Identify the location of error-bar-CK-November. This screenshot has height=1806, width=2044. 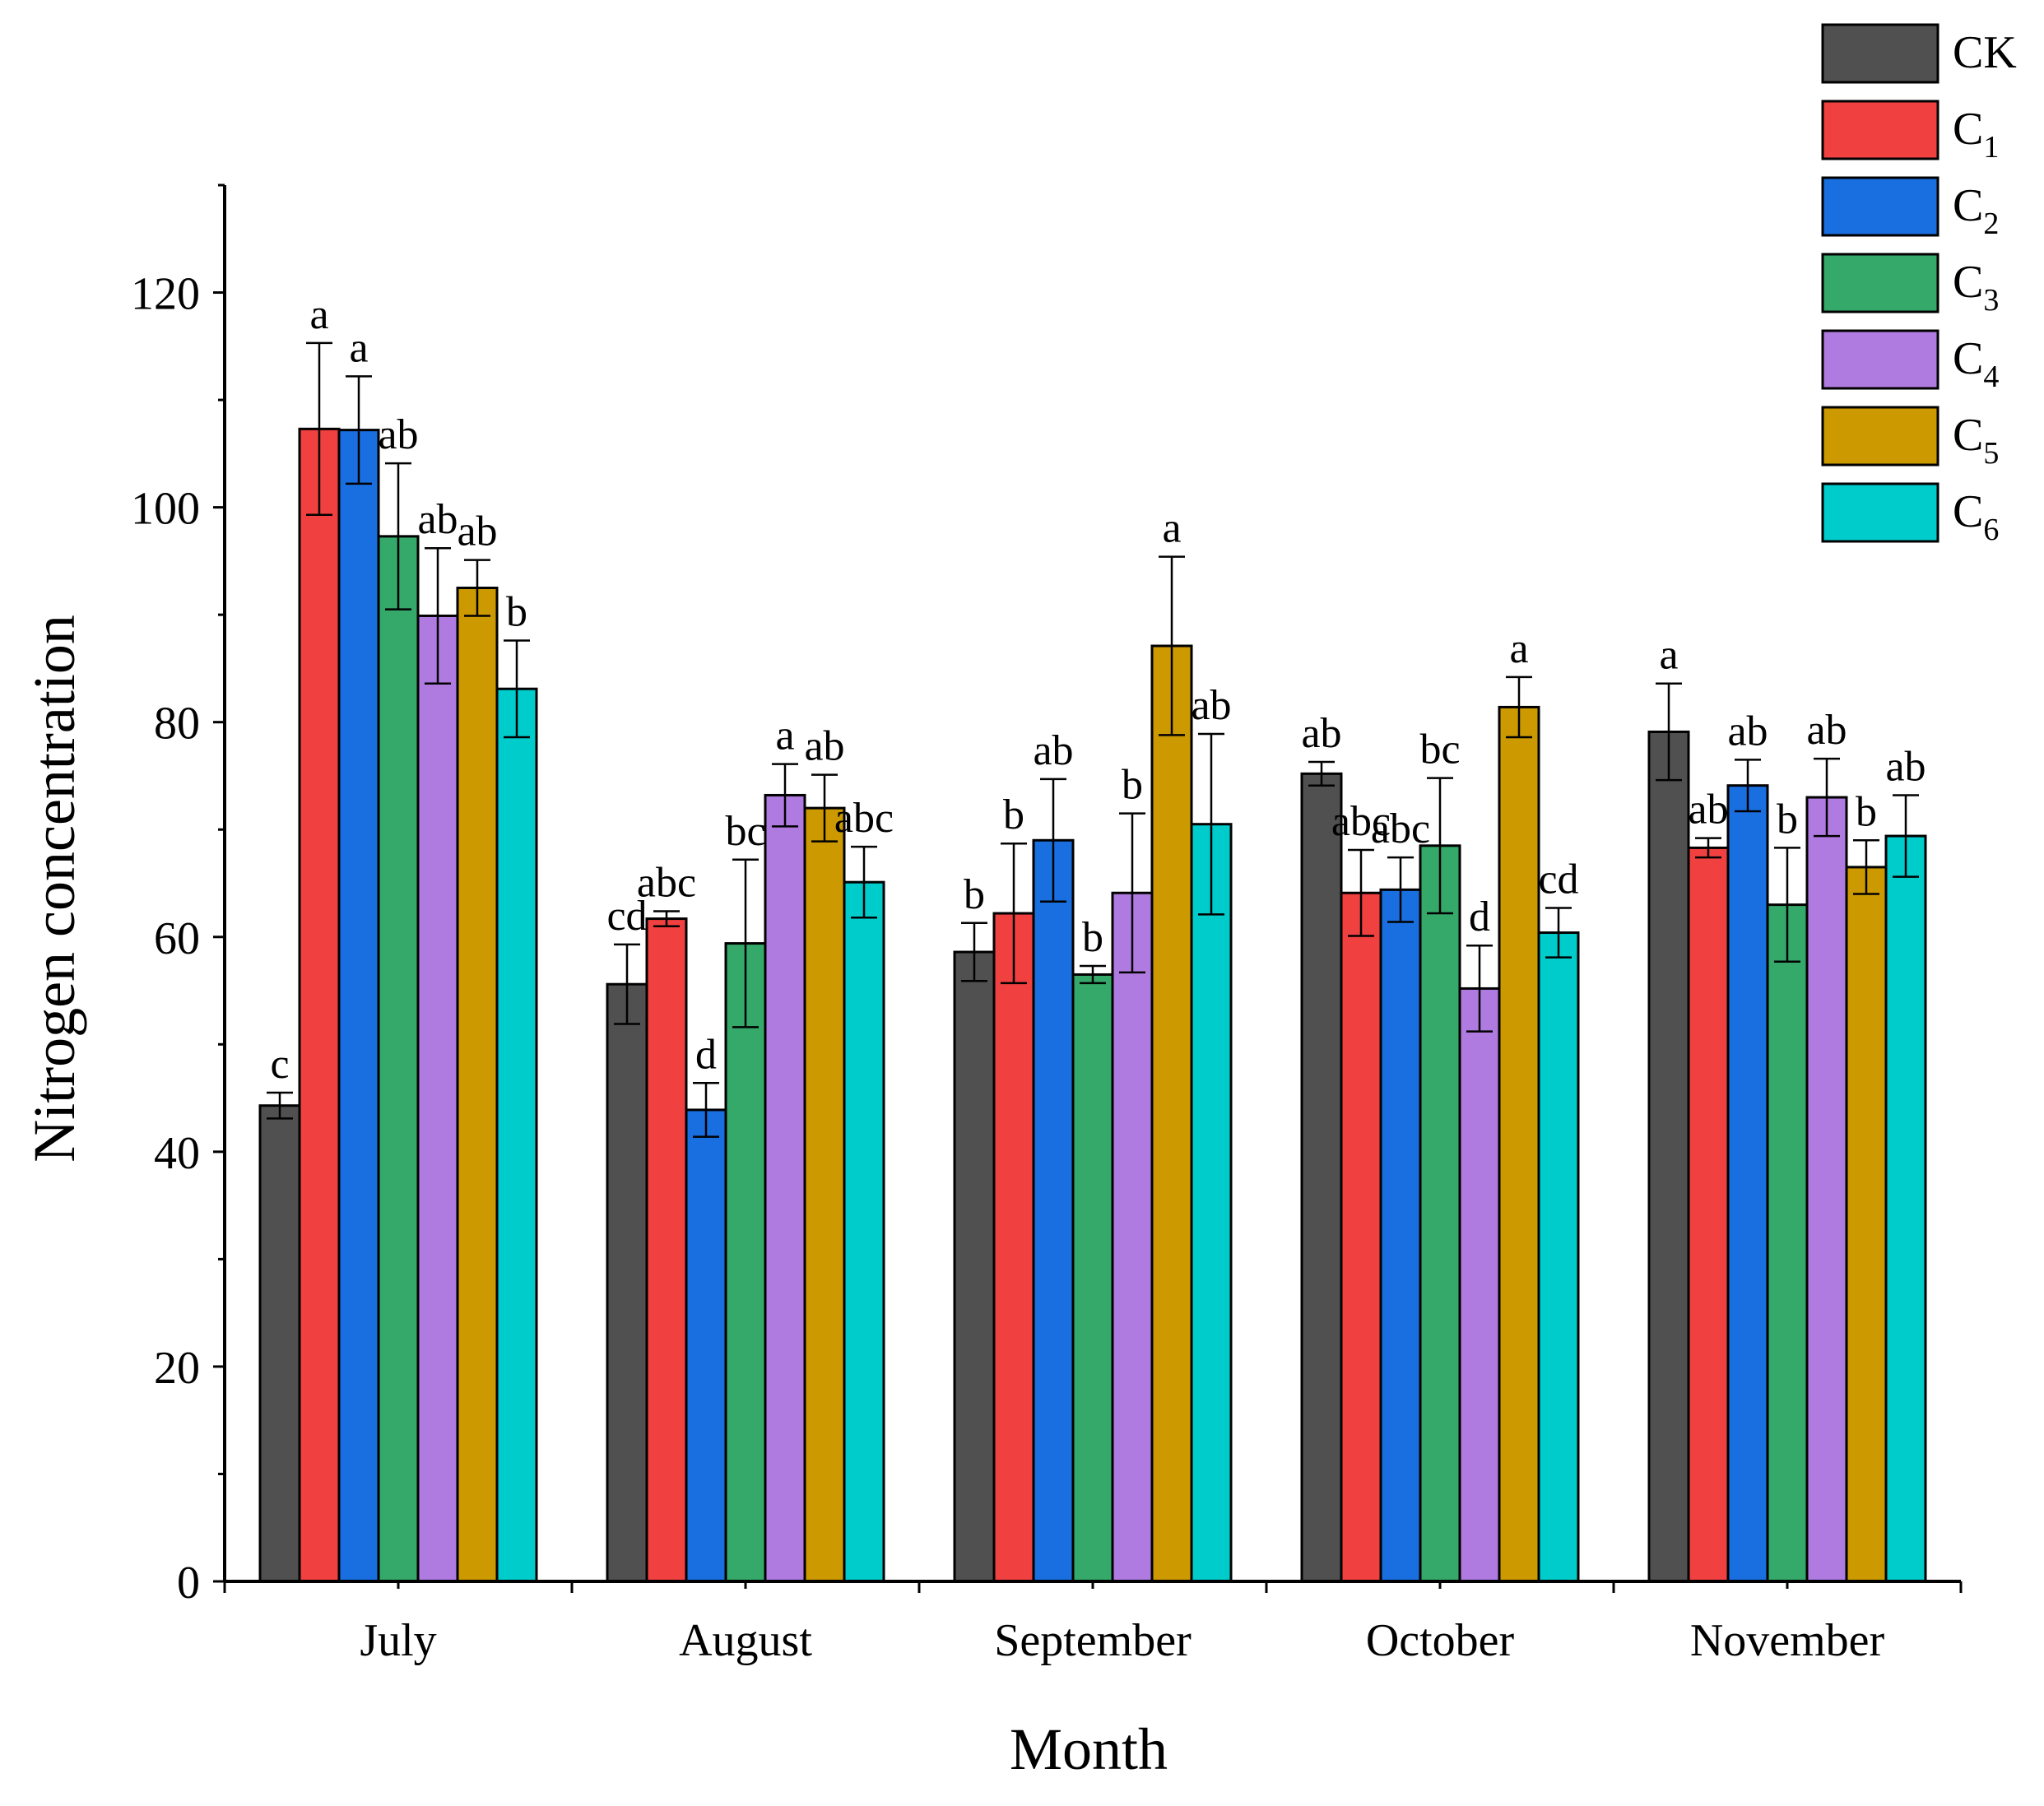
(1669, 732).